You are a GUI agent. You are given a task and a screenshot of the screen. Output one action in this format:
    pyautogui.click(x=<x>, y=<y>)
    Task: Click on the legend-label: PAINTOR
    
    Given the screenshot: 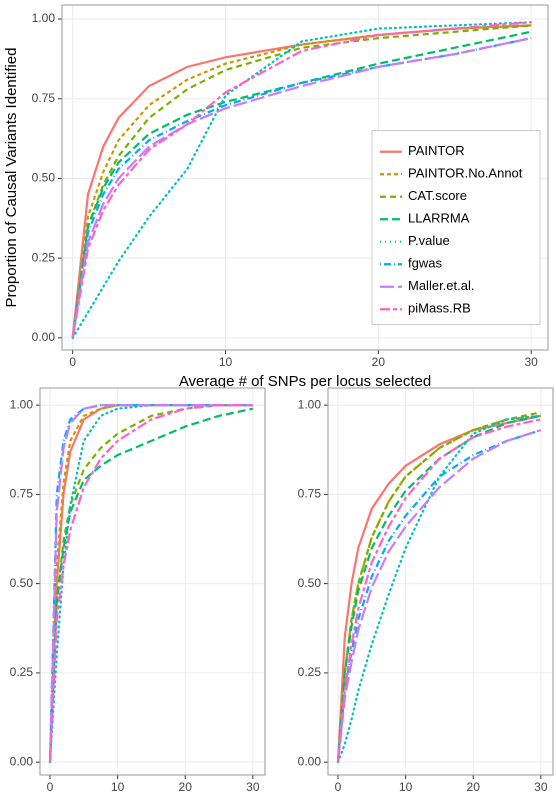 What is the action you would take?
    pyautogui.click(x=436, y=150)
    